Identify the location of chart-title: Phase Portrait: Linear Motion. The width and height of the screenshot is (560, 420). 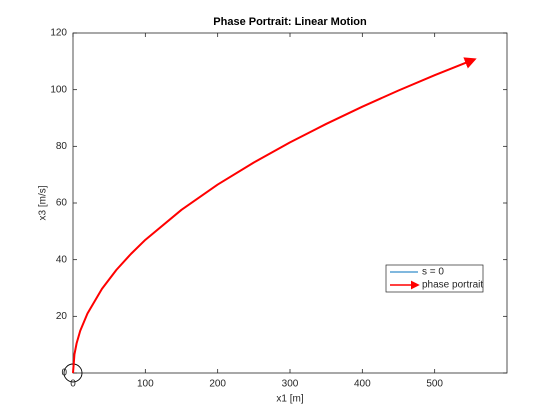
(290, 22).